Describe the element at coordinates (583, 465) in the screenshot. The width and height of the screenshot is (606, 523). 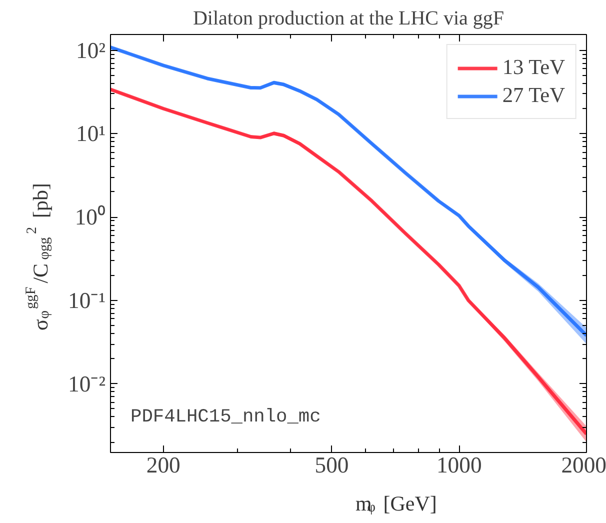
I see `x-tick-label: 2000` at that location.